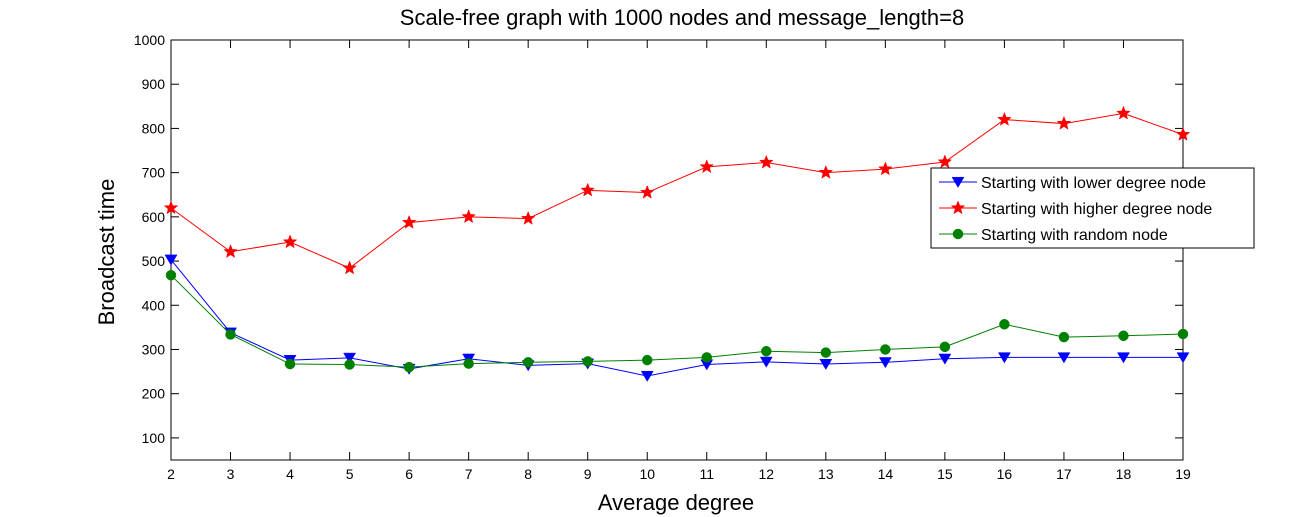  Describe the element at coordinates (588, 474) in the screenshot. I see `x-tick-label: 9` at that location.